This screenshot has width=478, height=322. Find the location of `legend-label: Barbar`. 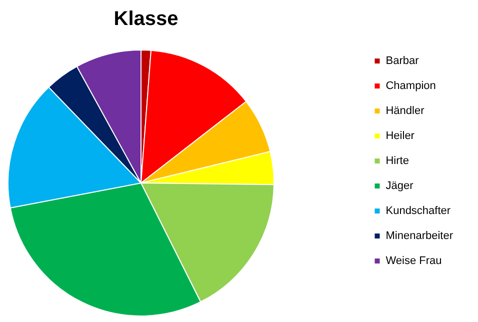

legend-label: Barbar is located at coordinates (403, 61).